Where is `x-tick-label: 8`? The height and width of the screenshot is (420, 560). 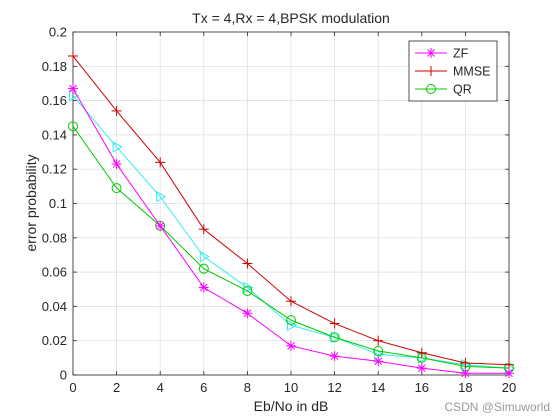
x-tick-label: 8 is located at coordinates (247, 387).